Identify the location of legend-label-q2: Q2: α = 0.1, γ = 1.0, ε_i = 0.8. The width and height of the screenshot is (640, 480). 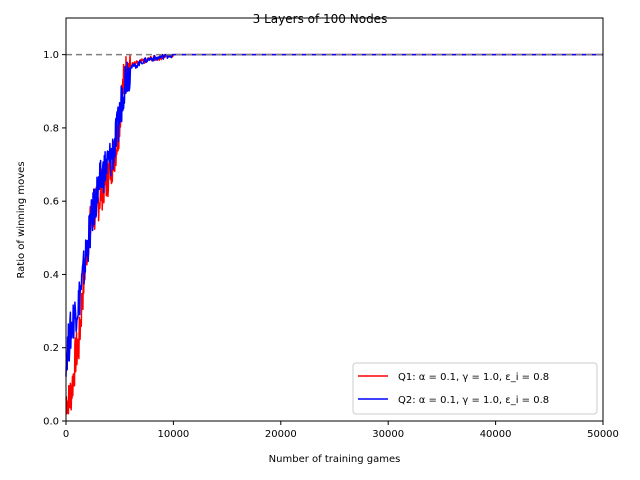
(473, 400).